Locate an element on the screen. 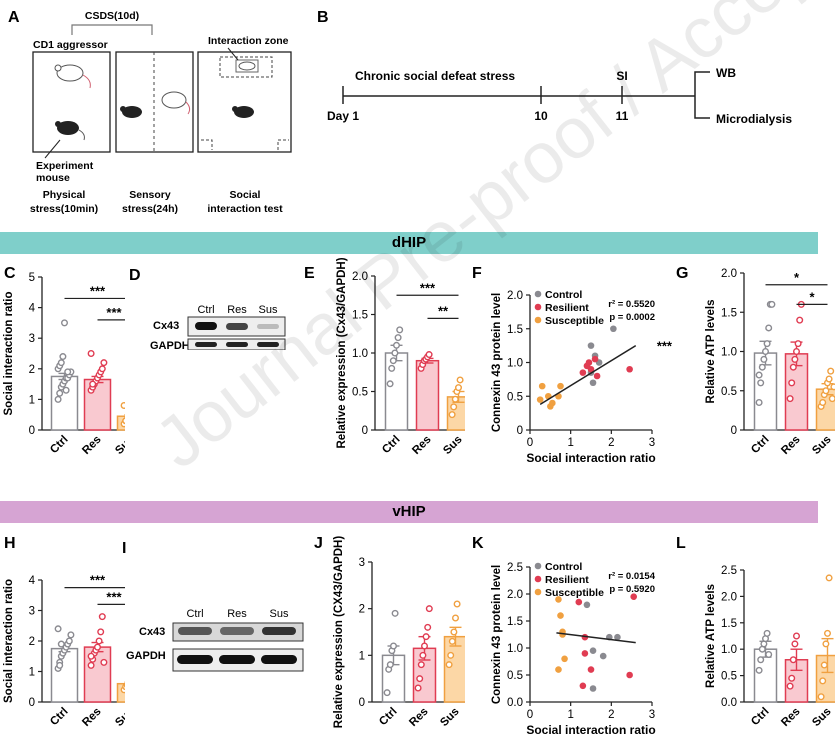 This screenshot has width=835, height=752. row-label: Cx43 is located at coordinates (152, 632).